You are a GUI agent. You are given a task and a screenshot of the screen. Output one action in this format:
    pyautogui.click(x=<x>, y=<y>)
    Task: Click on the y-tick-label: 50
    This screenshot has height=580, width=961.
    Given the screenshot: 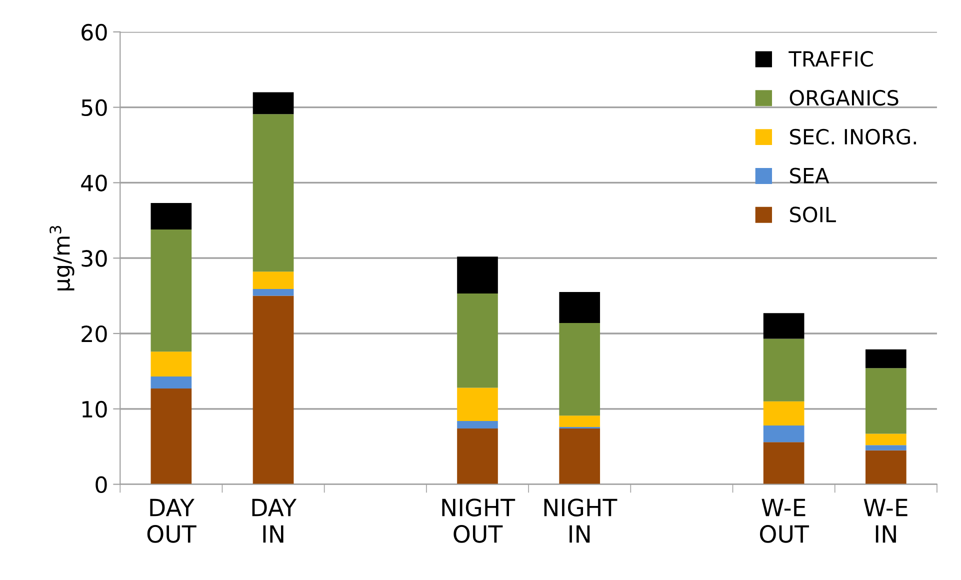 What is the action you would take?
    pyautogui.click(x=94, y=107)
    